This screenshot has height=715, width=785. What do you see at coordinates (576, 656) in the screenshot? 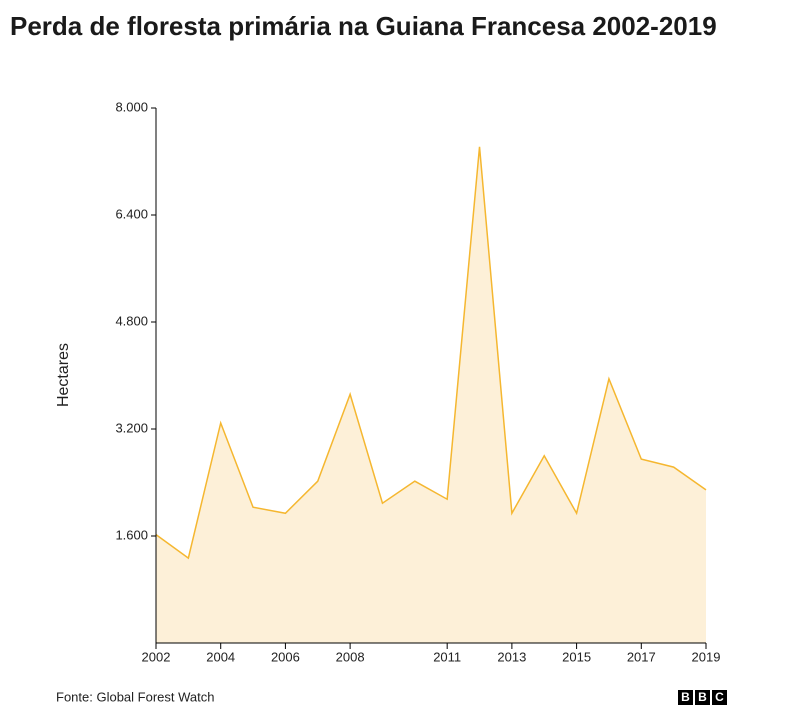
I see `x-tick-label: 2015` at bounding box center [576, 656].